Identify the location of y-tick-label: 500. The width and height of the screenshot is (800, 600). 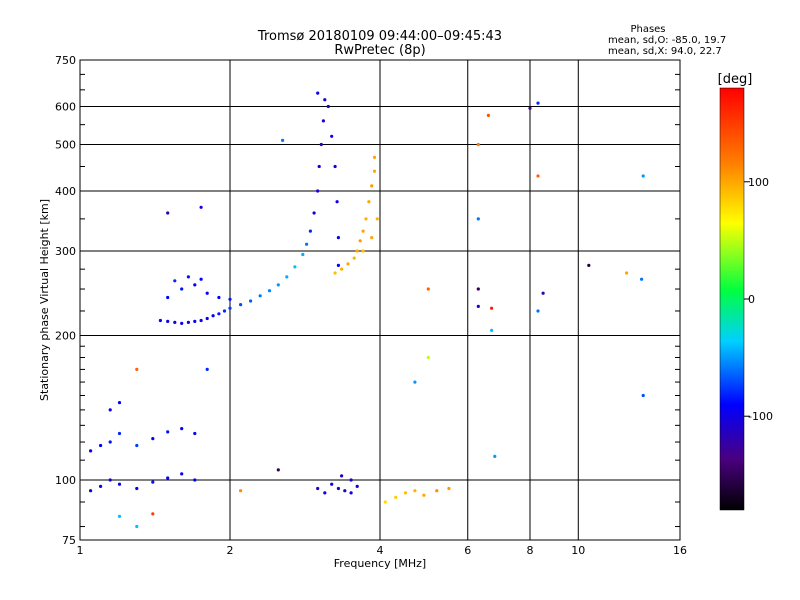
(65, 145).